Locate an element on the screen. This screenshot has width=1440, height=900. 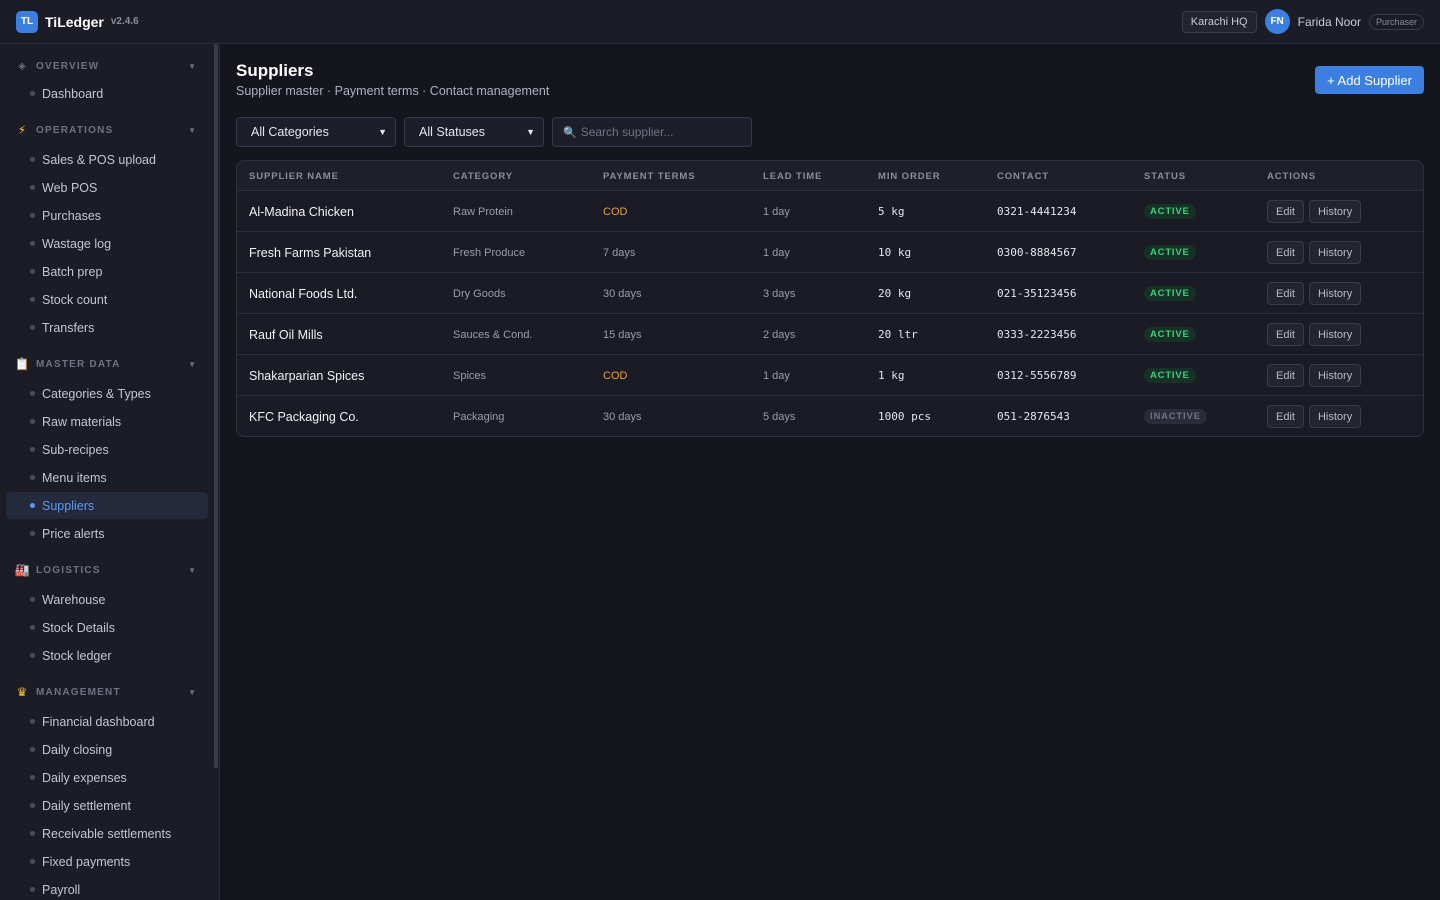
sidebar-item-label: Stock ledger is located at coordinates (77, 655).